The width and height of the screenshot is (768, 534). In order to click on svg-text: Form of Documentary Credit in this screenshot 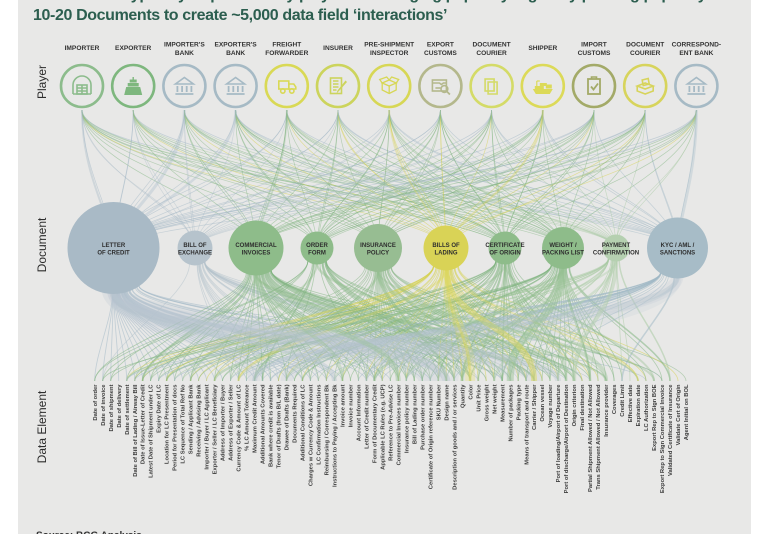, I will do `click(376, 423)`.